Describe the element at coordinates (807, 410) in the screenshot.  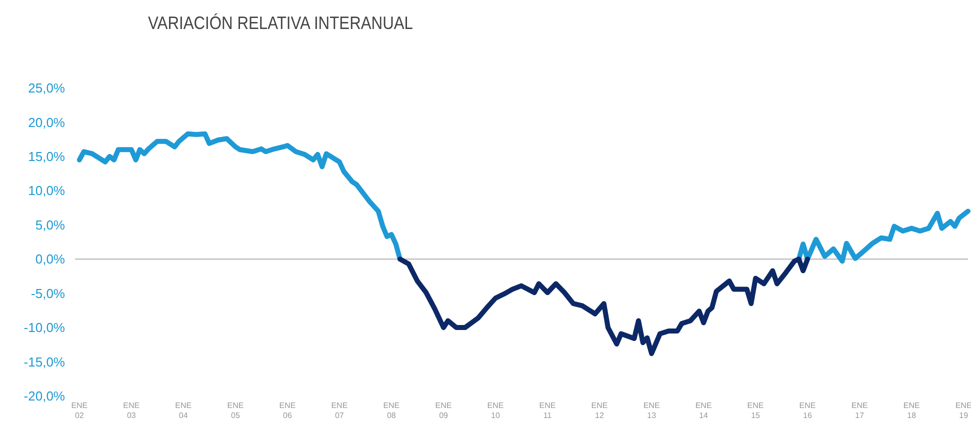
I see `x-tick-label: ENE 16` at that location.